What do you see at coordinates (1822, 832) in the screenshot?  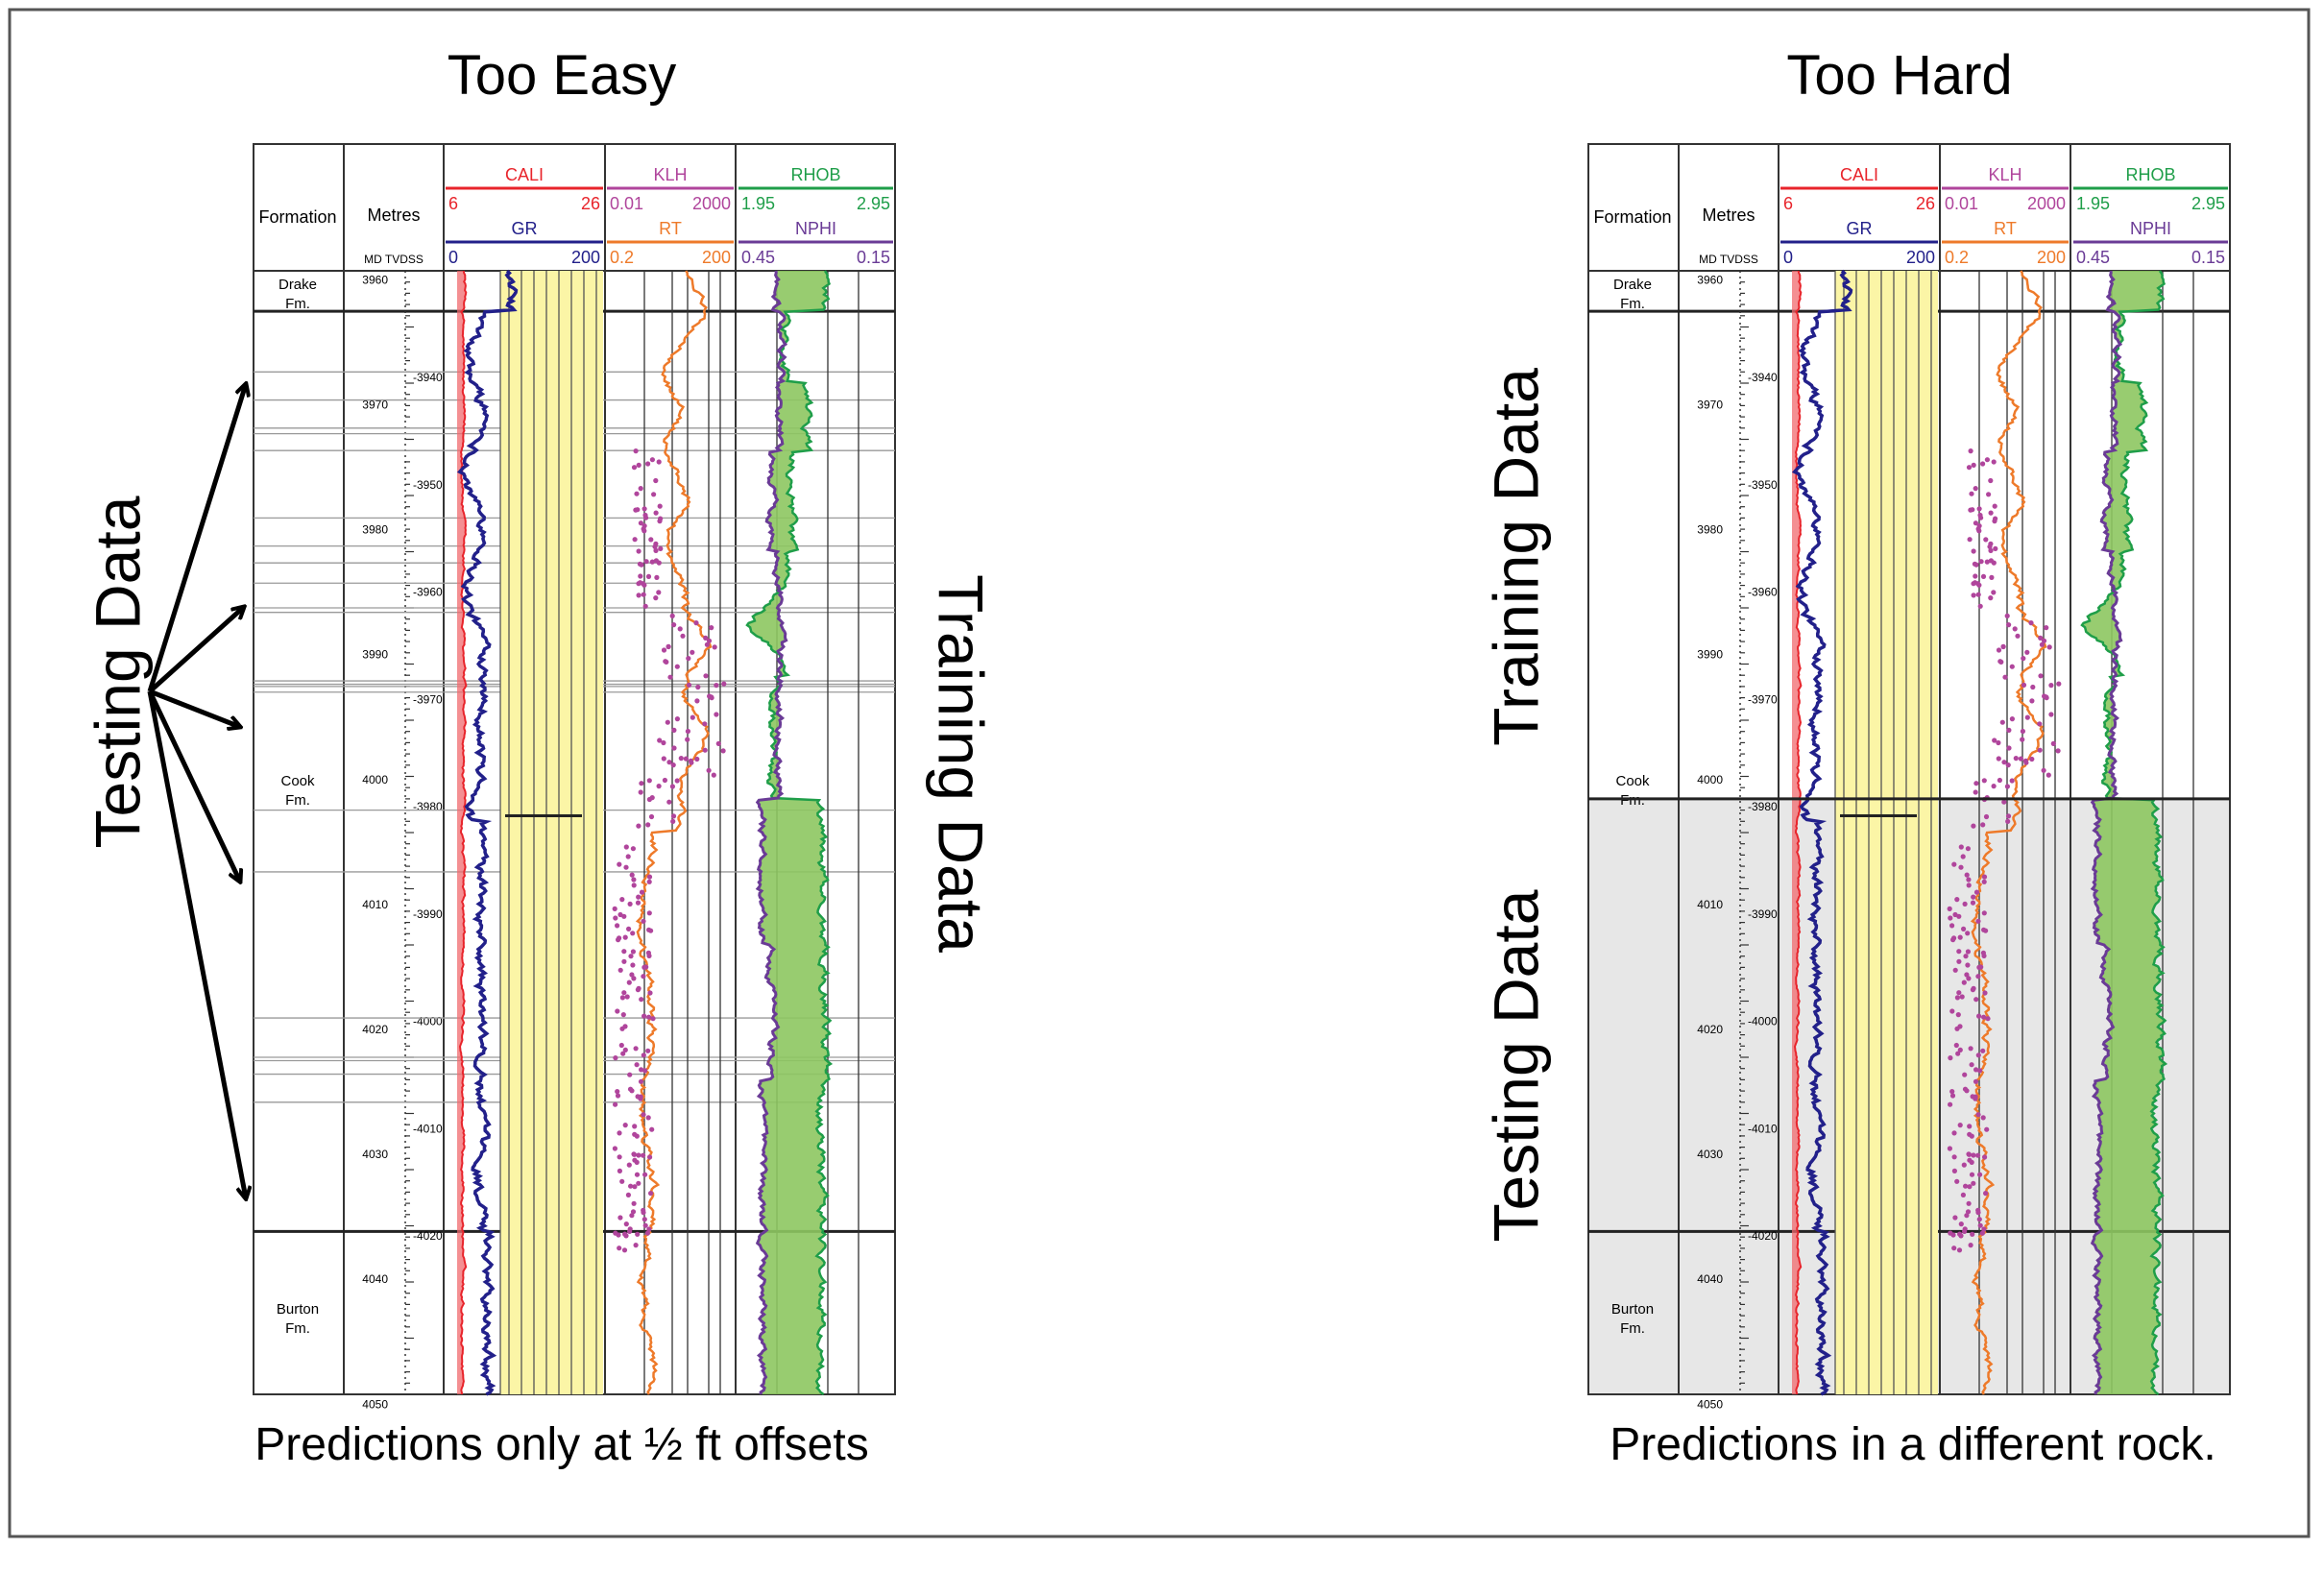 I see `gr-curve` at bounding box center [1822, 832].